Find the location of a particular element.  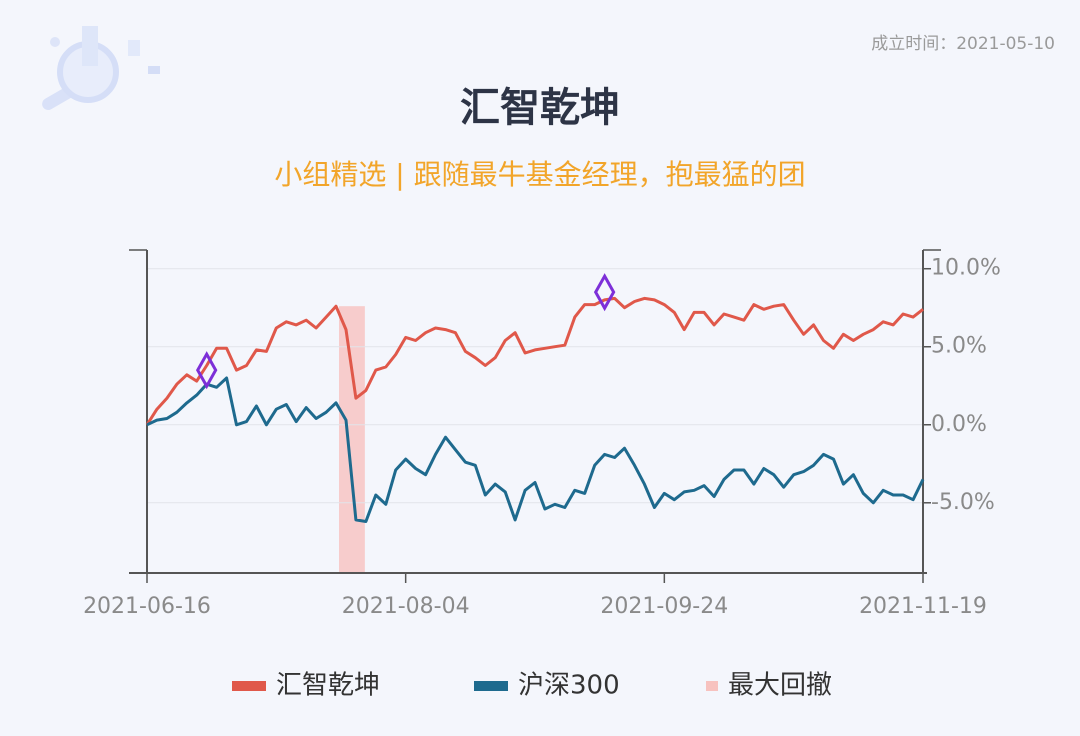

legend-label: 沪深300 is located at coordinates (569, 686).